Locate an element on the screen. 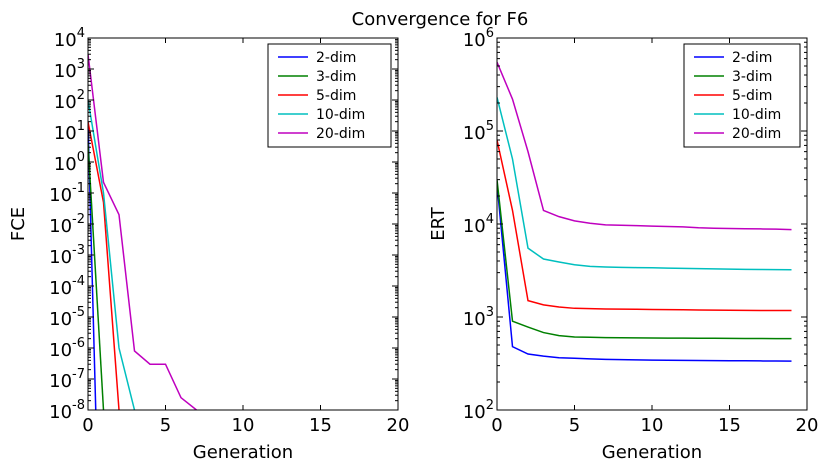 The height and width of the screenshot is (475, 831). y-tick-label: 10⁻⁷ is located at coordinates (67, 379).